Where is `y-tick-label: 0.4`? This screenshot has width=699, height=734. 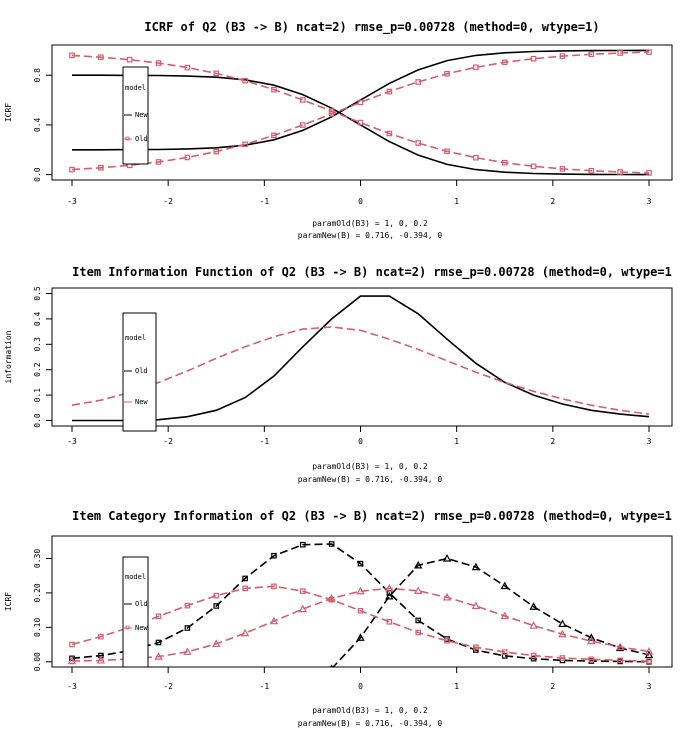
y-tick-label: 0.4 is located at coordinates (37, 125).